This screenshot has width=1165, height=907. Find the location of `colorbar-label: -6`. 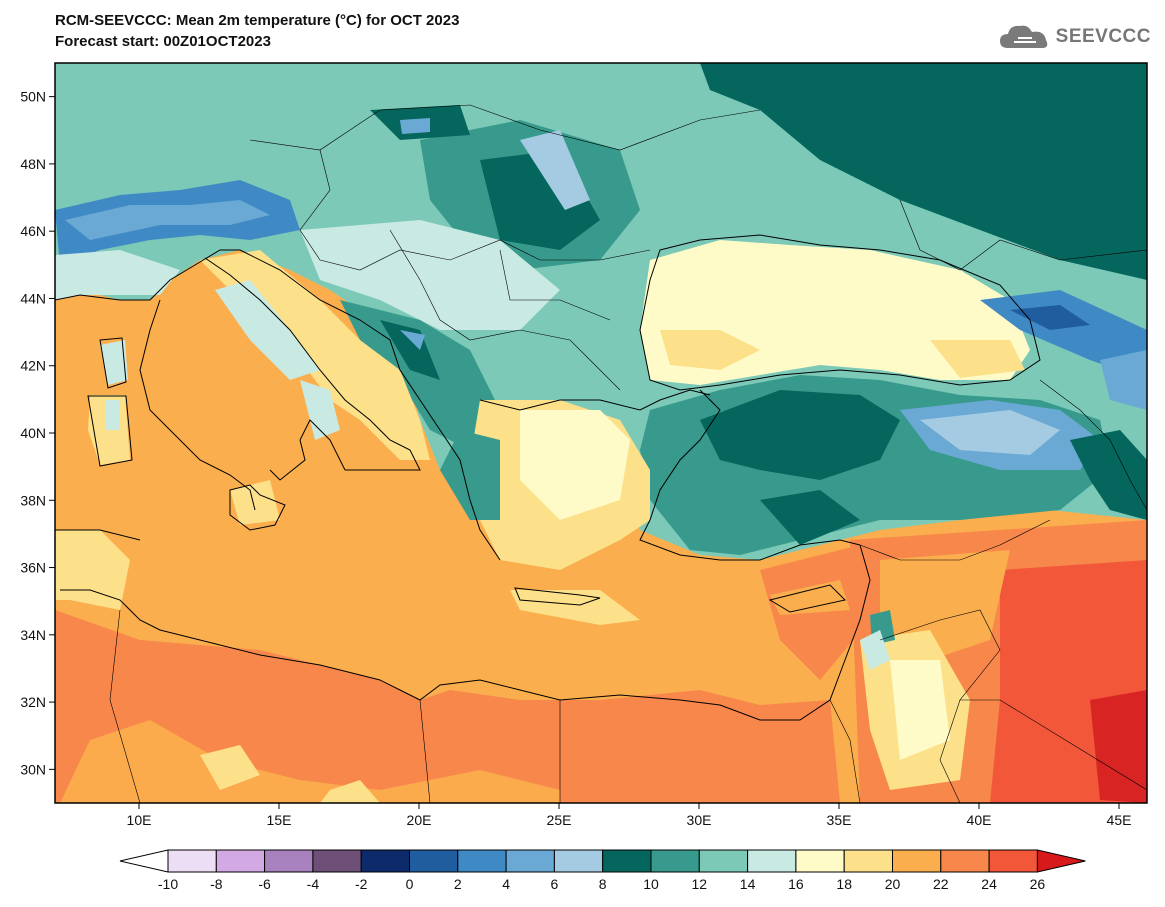

colorbar-label: -6 is located at coordinates (264, 884).